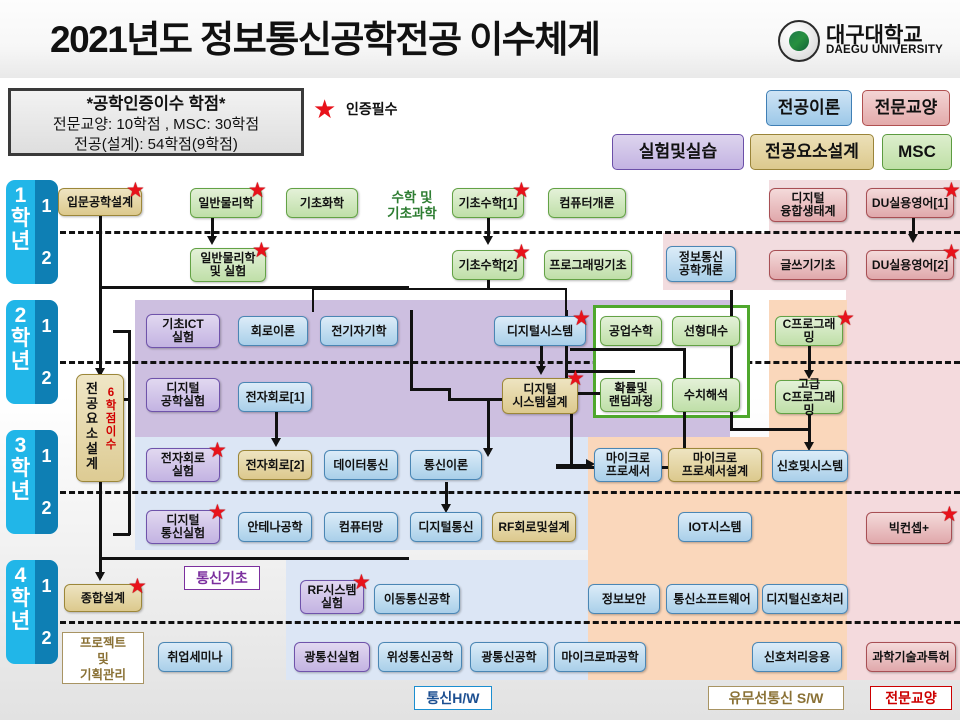 This screenshot has width=960, height=720. I want to click on course-box: 디지털시스템, so click(540, 331).